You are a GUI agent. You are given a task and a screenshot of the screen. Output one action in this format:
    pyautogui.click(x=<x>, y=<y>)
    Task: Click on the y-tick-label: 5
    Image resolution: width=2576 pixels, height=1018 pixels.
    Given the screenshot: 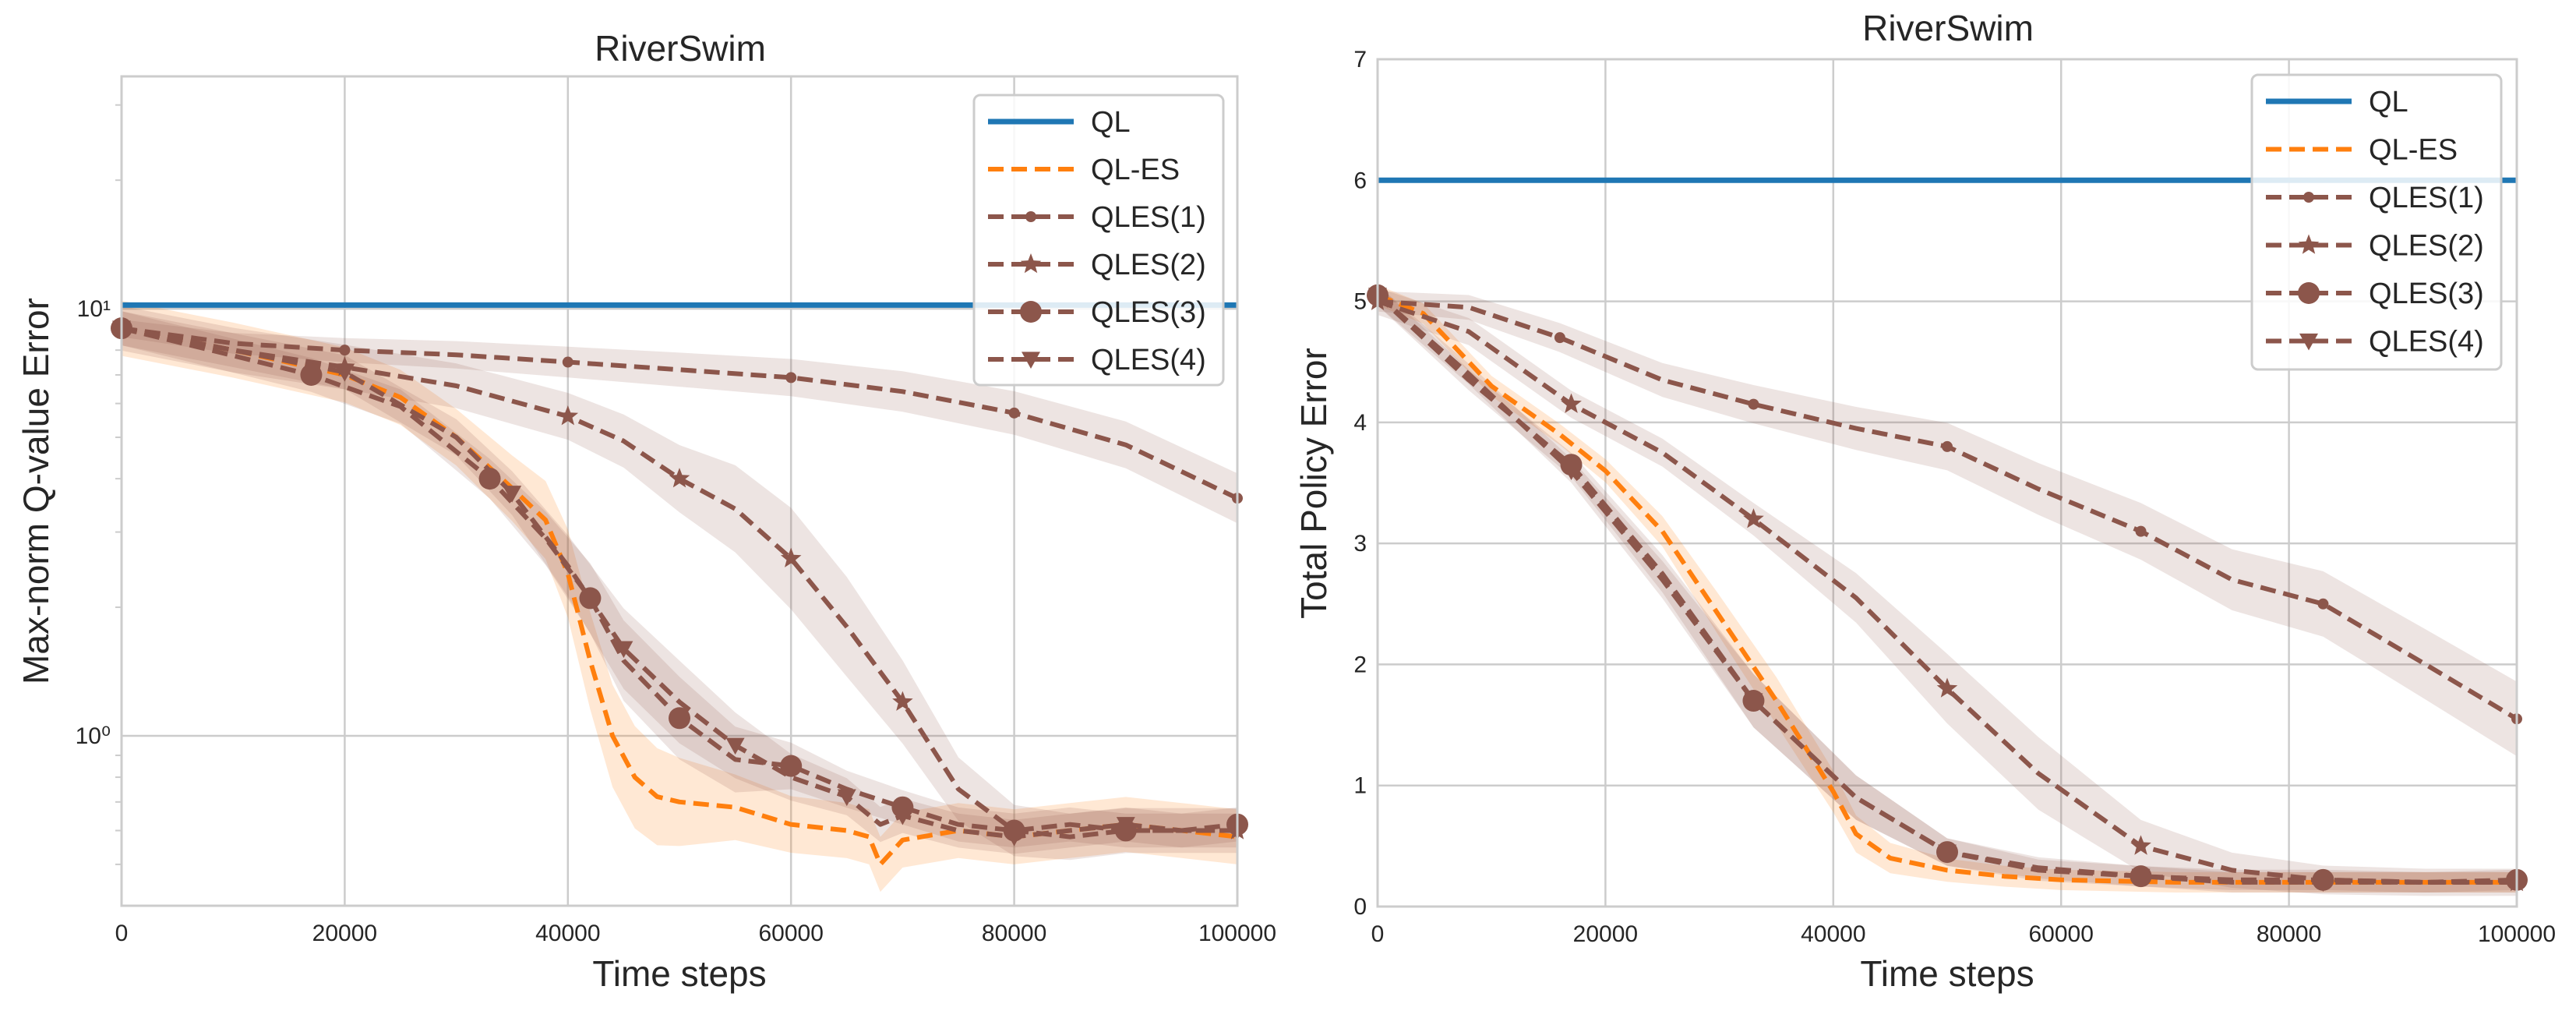 What is the action you would take?
    pyautogui.click(x=1360, y=302)
    